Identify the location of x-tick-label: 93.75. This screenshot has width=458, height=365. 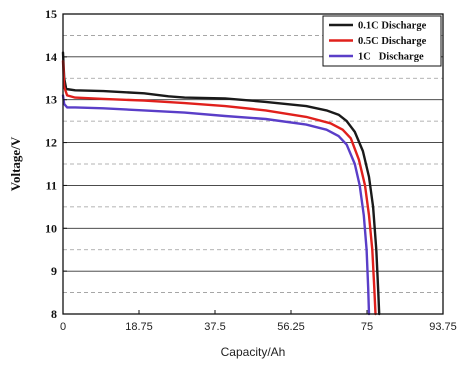
(443, 327).